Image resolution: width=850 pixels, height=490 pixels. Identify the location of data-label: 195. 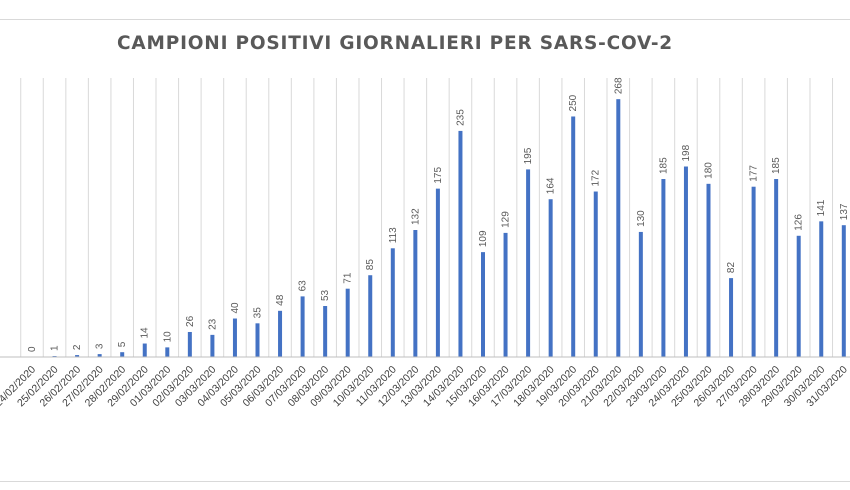
(528, 155).